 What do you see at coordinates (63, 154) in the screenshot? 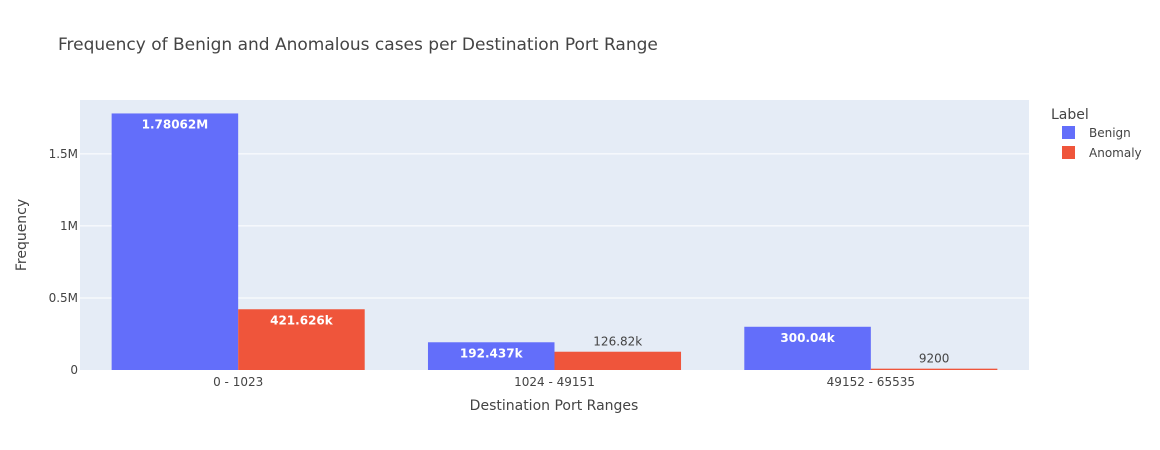
I see `y-tick-label: 1.5M` at bounding box center [63, 154].